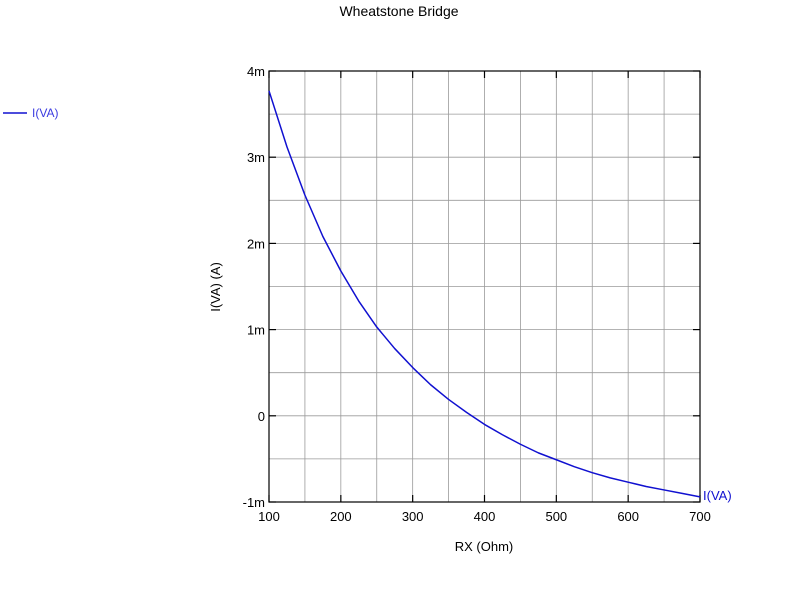 The image size is (800, 600). What do you see at coordinates (254, 287) in the screenshot?
I see `y-tick-labels: -1m 0 1m 2m 3m 4m` at bounding box center [254, 287].